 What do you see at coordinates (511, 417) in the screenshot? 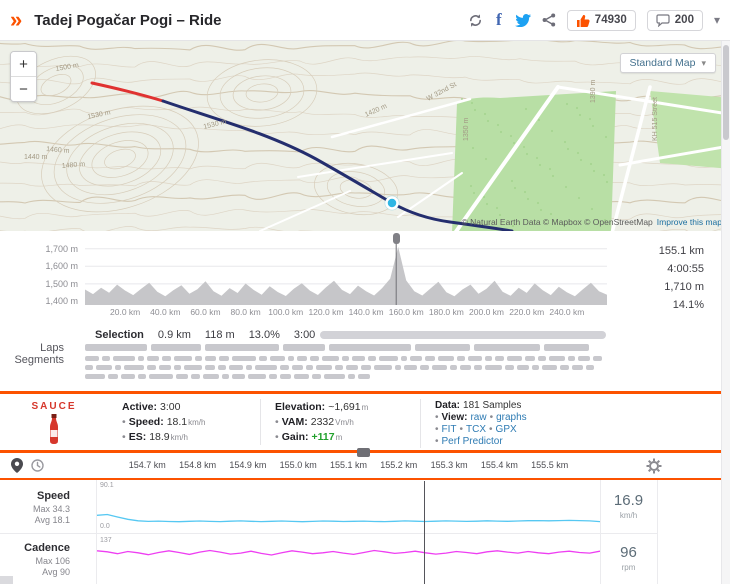
I see `graphs-link: graphs` at bounding box center [511, 417].